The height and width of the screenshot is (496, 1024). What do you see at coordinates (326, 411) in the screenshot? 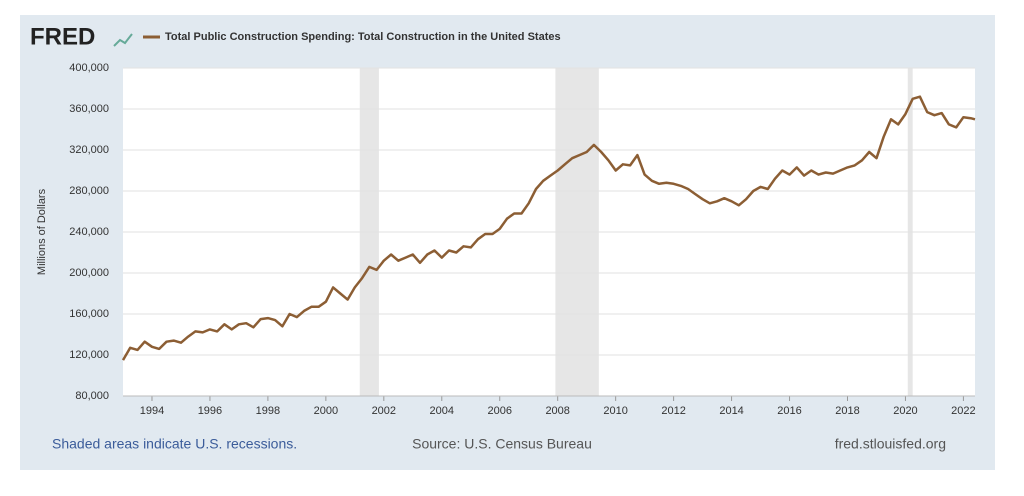
I see `x-tick-label: 2000` at bounding box center [326, 411].